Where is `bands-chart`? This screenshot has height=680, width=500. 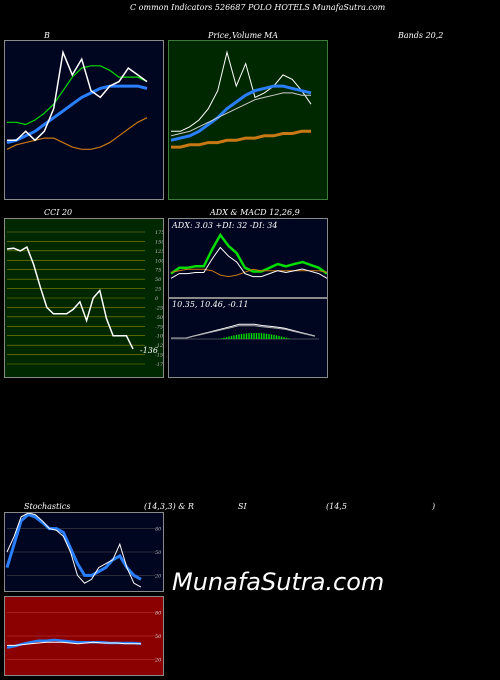
bands-chart is located at coordinates (77, 99).